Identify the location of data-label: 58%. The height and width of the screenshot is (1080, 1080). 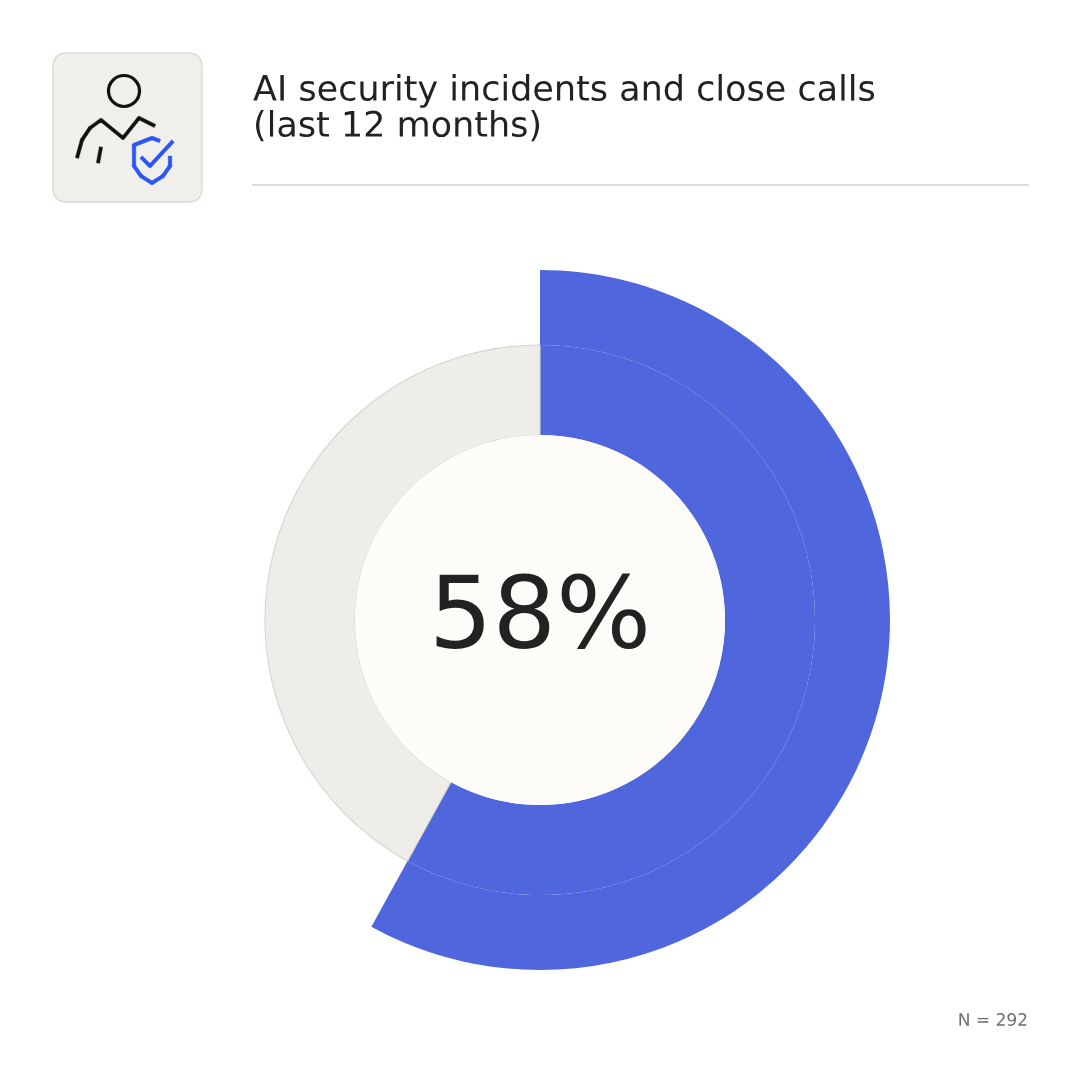
(541, 611).